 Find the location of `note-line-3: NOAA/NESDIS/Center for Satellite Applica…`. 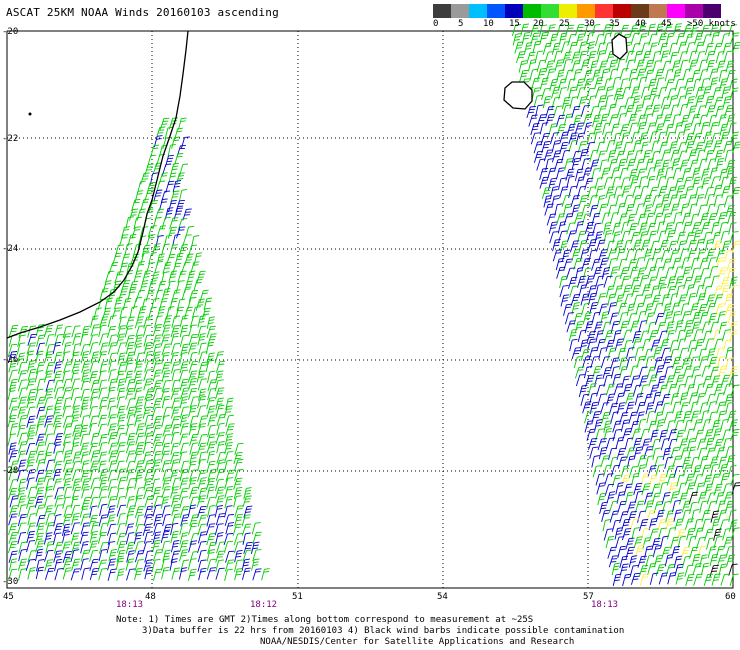

note-line-3: NOAA/NESDIS/Center for Satellite Applica… is located at coordinates (417, 642).